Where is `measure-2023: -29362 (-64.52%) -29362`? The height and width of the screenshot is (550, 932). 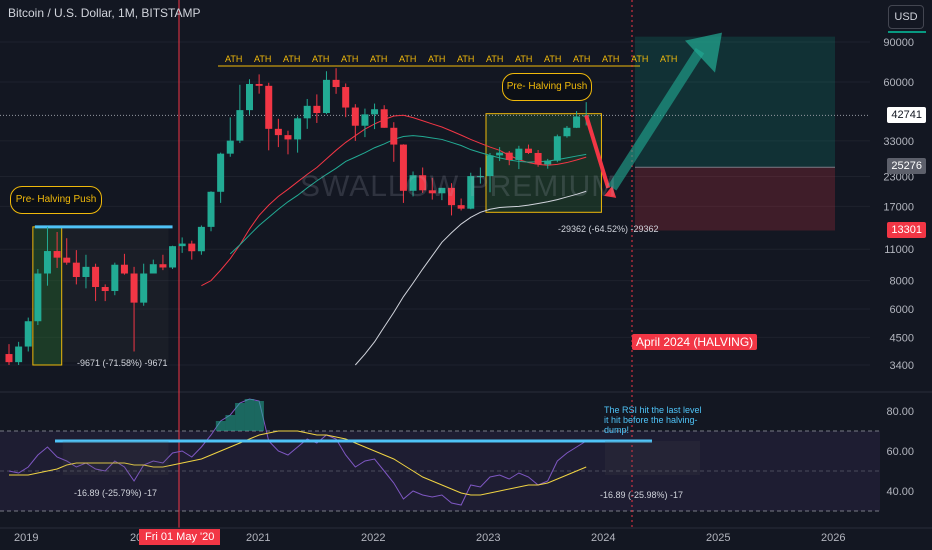 measure-2023: -29362 (-64.52%) -29362 is located at coordinates (608, 229).